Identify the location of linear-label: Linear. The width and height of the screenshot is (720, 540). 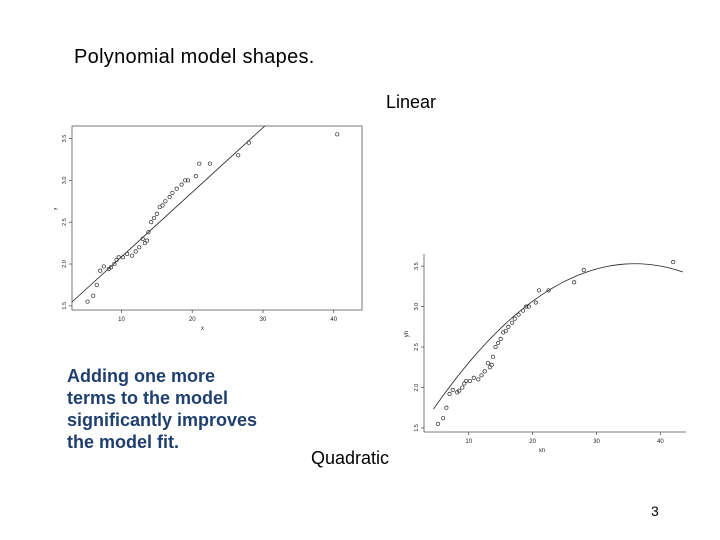
(411, 102).